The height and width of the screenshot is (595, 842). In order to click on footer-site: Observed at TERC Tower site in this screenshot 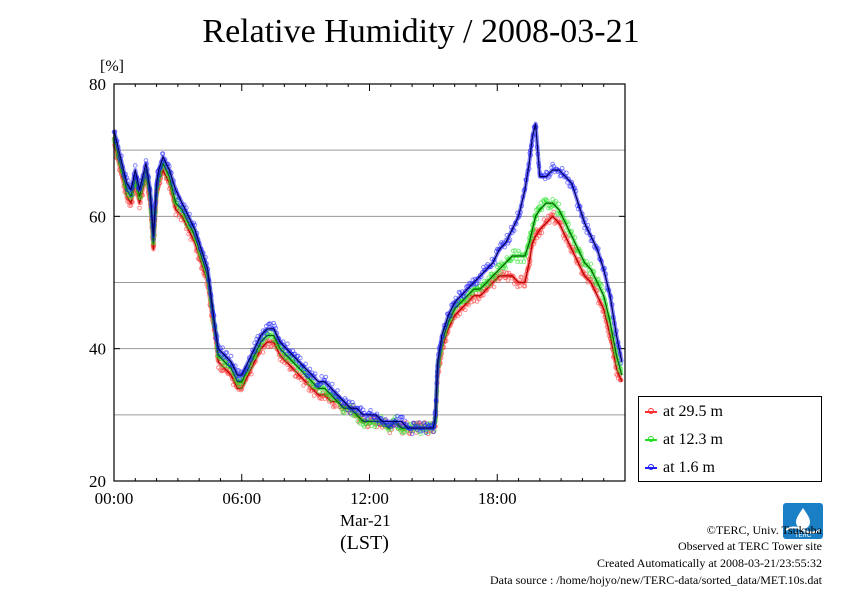, I will do `click(749, 546)`.